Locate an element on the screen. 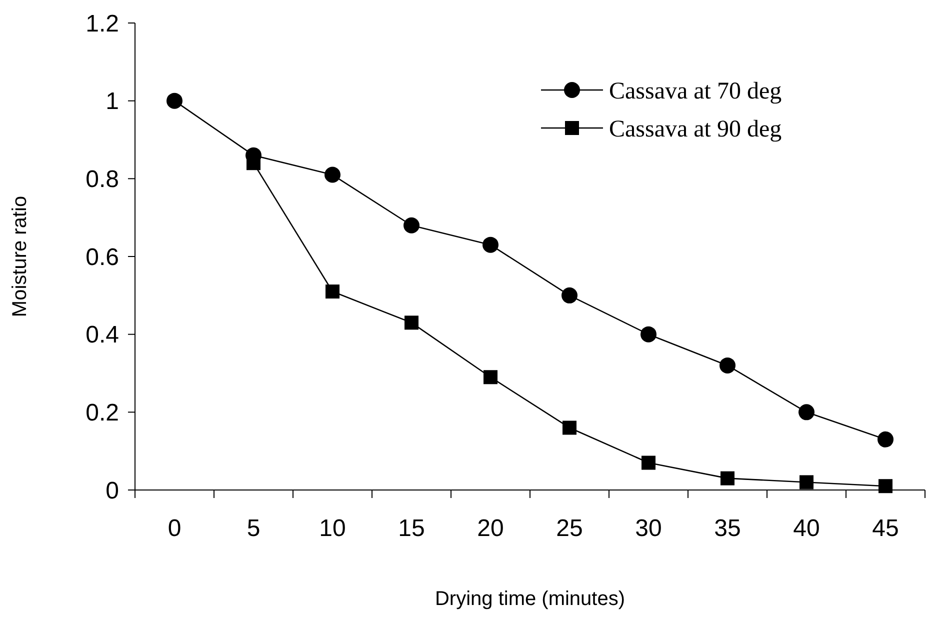  legend-label: Cassava at 90 deg is located at coordinates (695, 129).